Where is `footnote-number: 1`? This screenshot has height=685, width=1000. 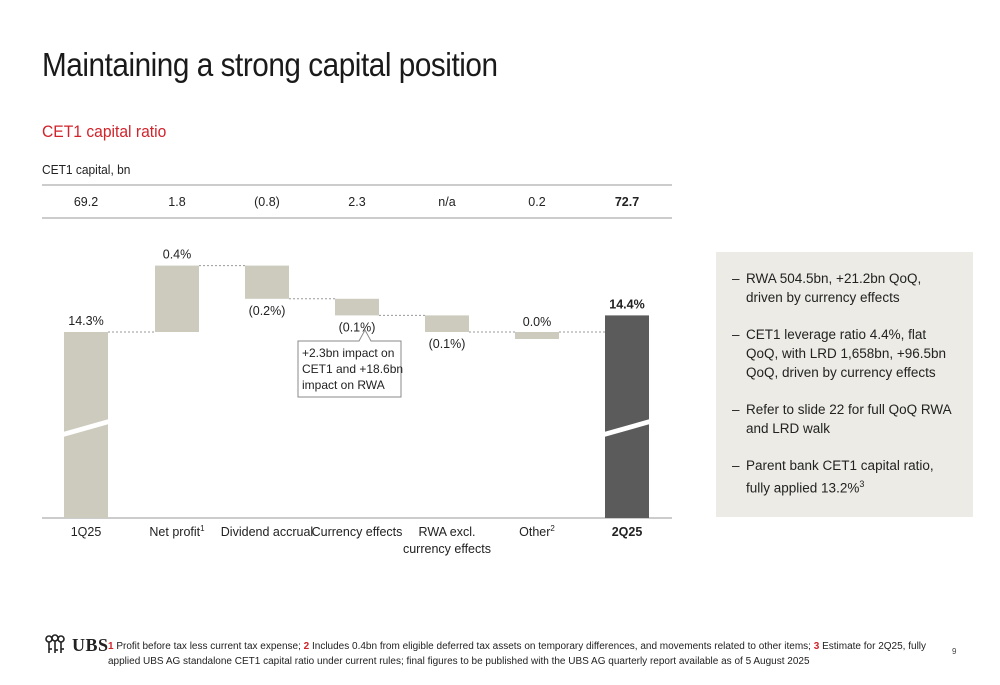 footnote-number: 1 is located at coordinates (111, 646).